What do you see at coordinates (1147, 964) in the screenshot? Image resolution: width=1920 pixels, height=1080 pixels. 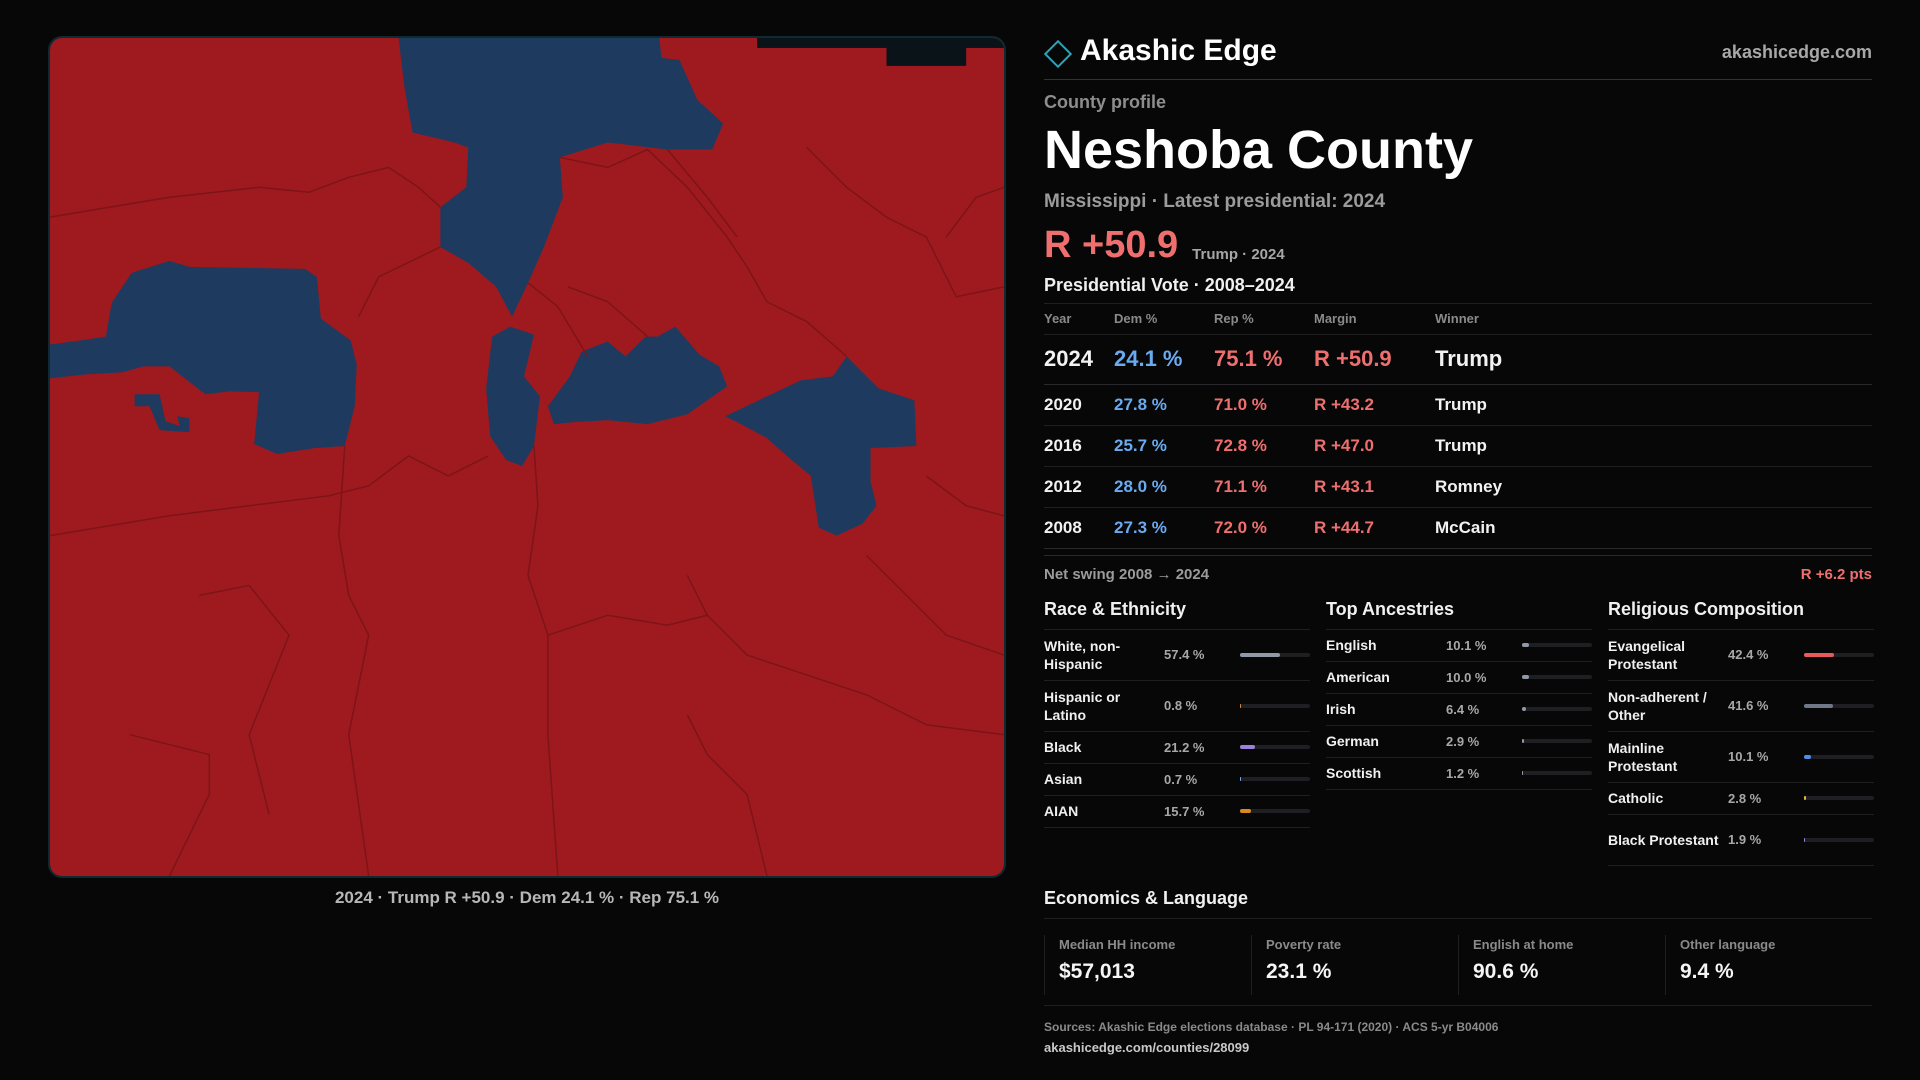 I see `econ-stat-median-income: Median HH income $57,013` at bounding box center [1147, 964].